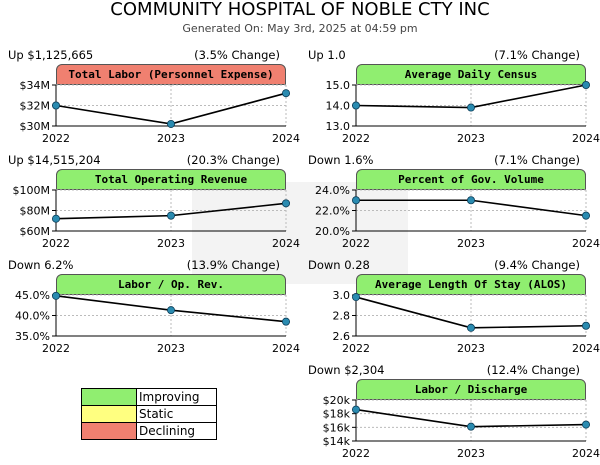 This screenshot has height=465, width=600. What do you see at coordinates (342, 316) in the screenshot?
I see `y-tick-label: 2.8` at bounding box center [342, 316].